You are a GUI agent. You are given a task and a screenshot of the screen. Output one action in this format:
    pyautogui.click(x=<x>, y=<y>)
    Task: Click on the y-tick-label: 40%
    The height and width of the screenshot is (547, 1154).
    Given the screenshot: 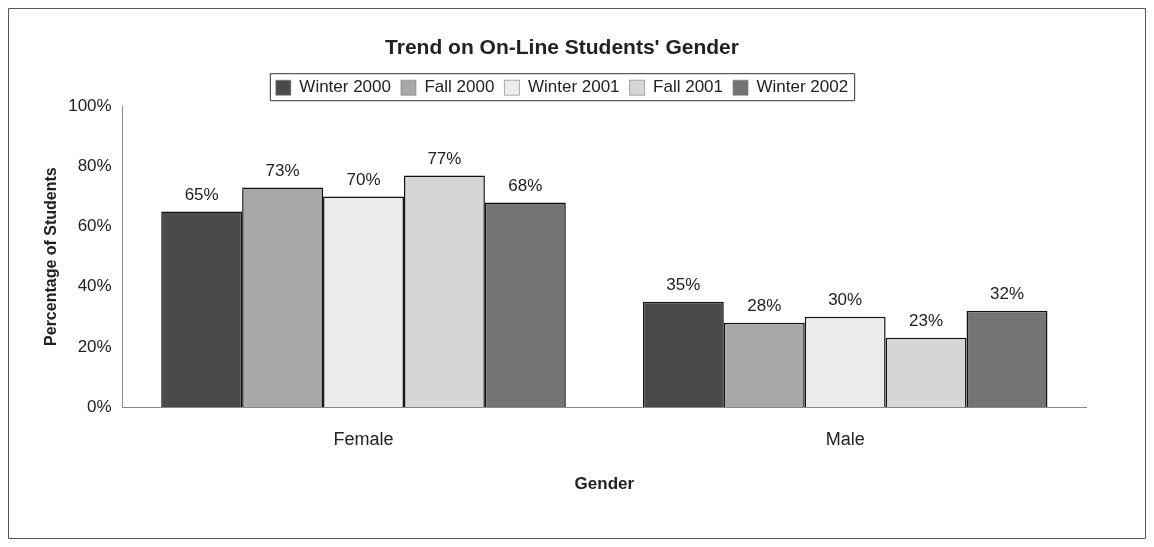 What is the action you would take?
    pyautogui.click(x=94, y=286)
    